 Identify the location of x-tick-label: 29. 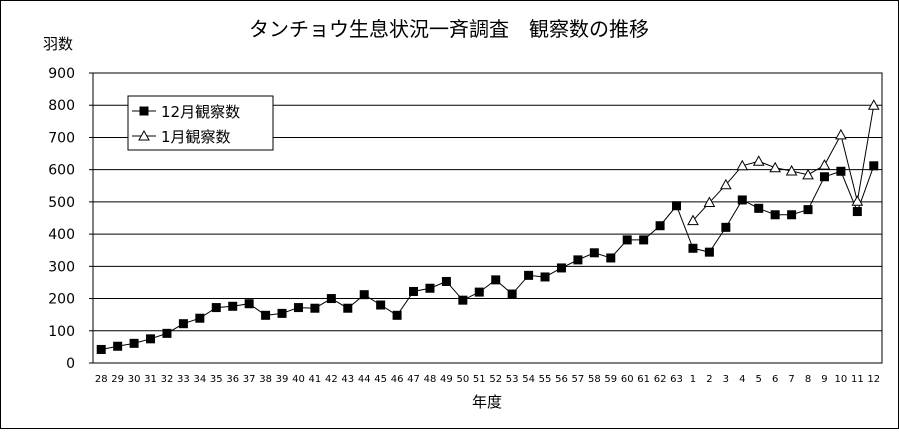
(117, 379).